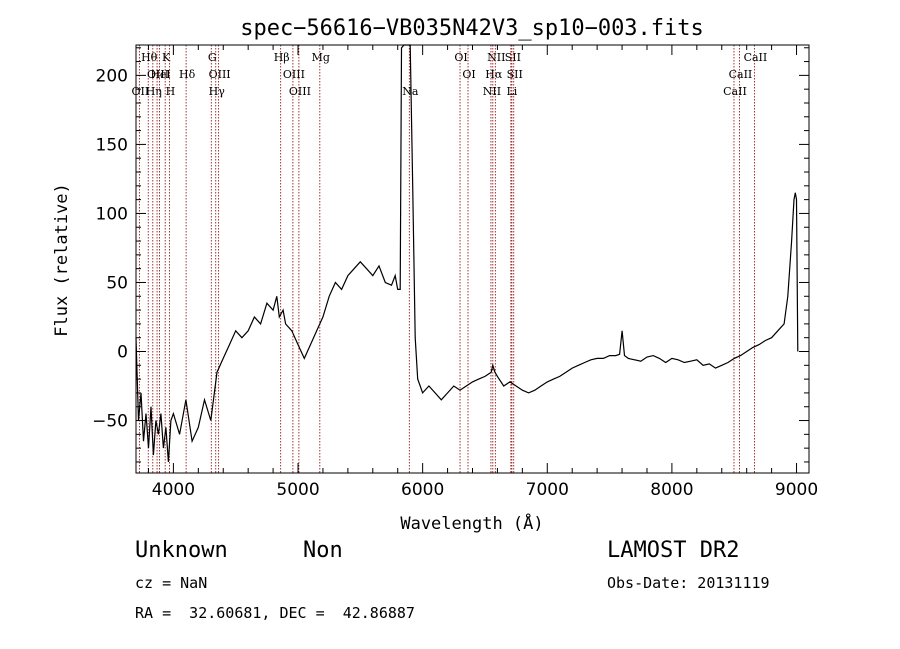 The height and width of the screenshot is (649, 900). I want to click on x-tick-label-2: 6000, so click(422, 490).